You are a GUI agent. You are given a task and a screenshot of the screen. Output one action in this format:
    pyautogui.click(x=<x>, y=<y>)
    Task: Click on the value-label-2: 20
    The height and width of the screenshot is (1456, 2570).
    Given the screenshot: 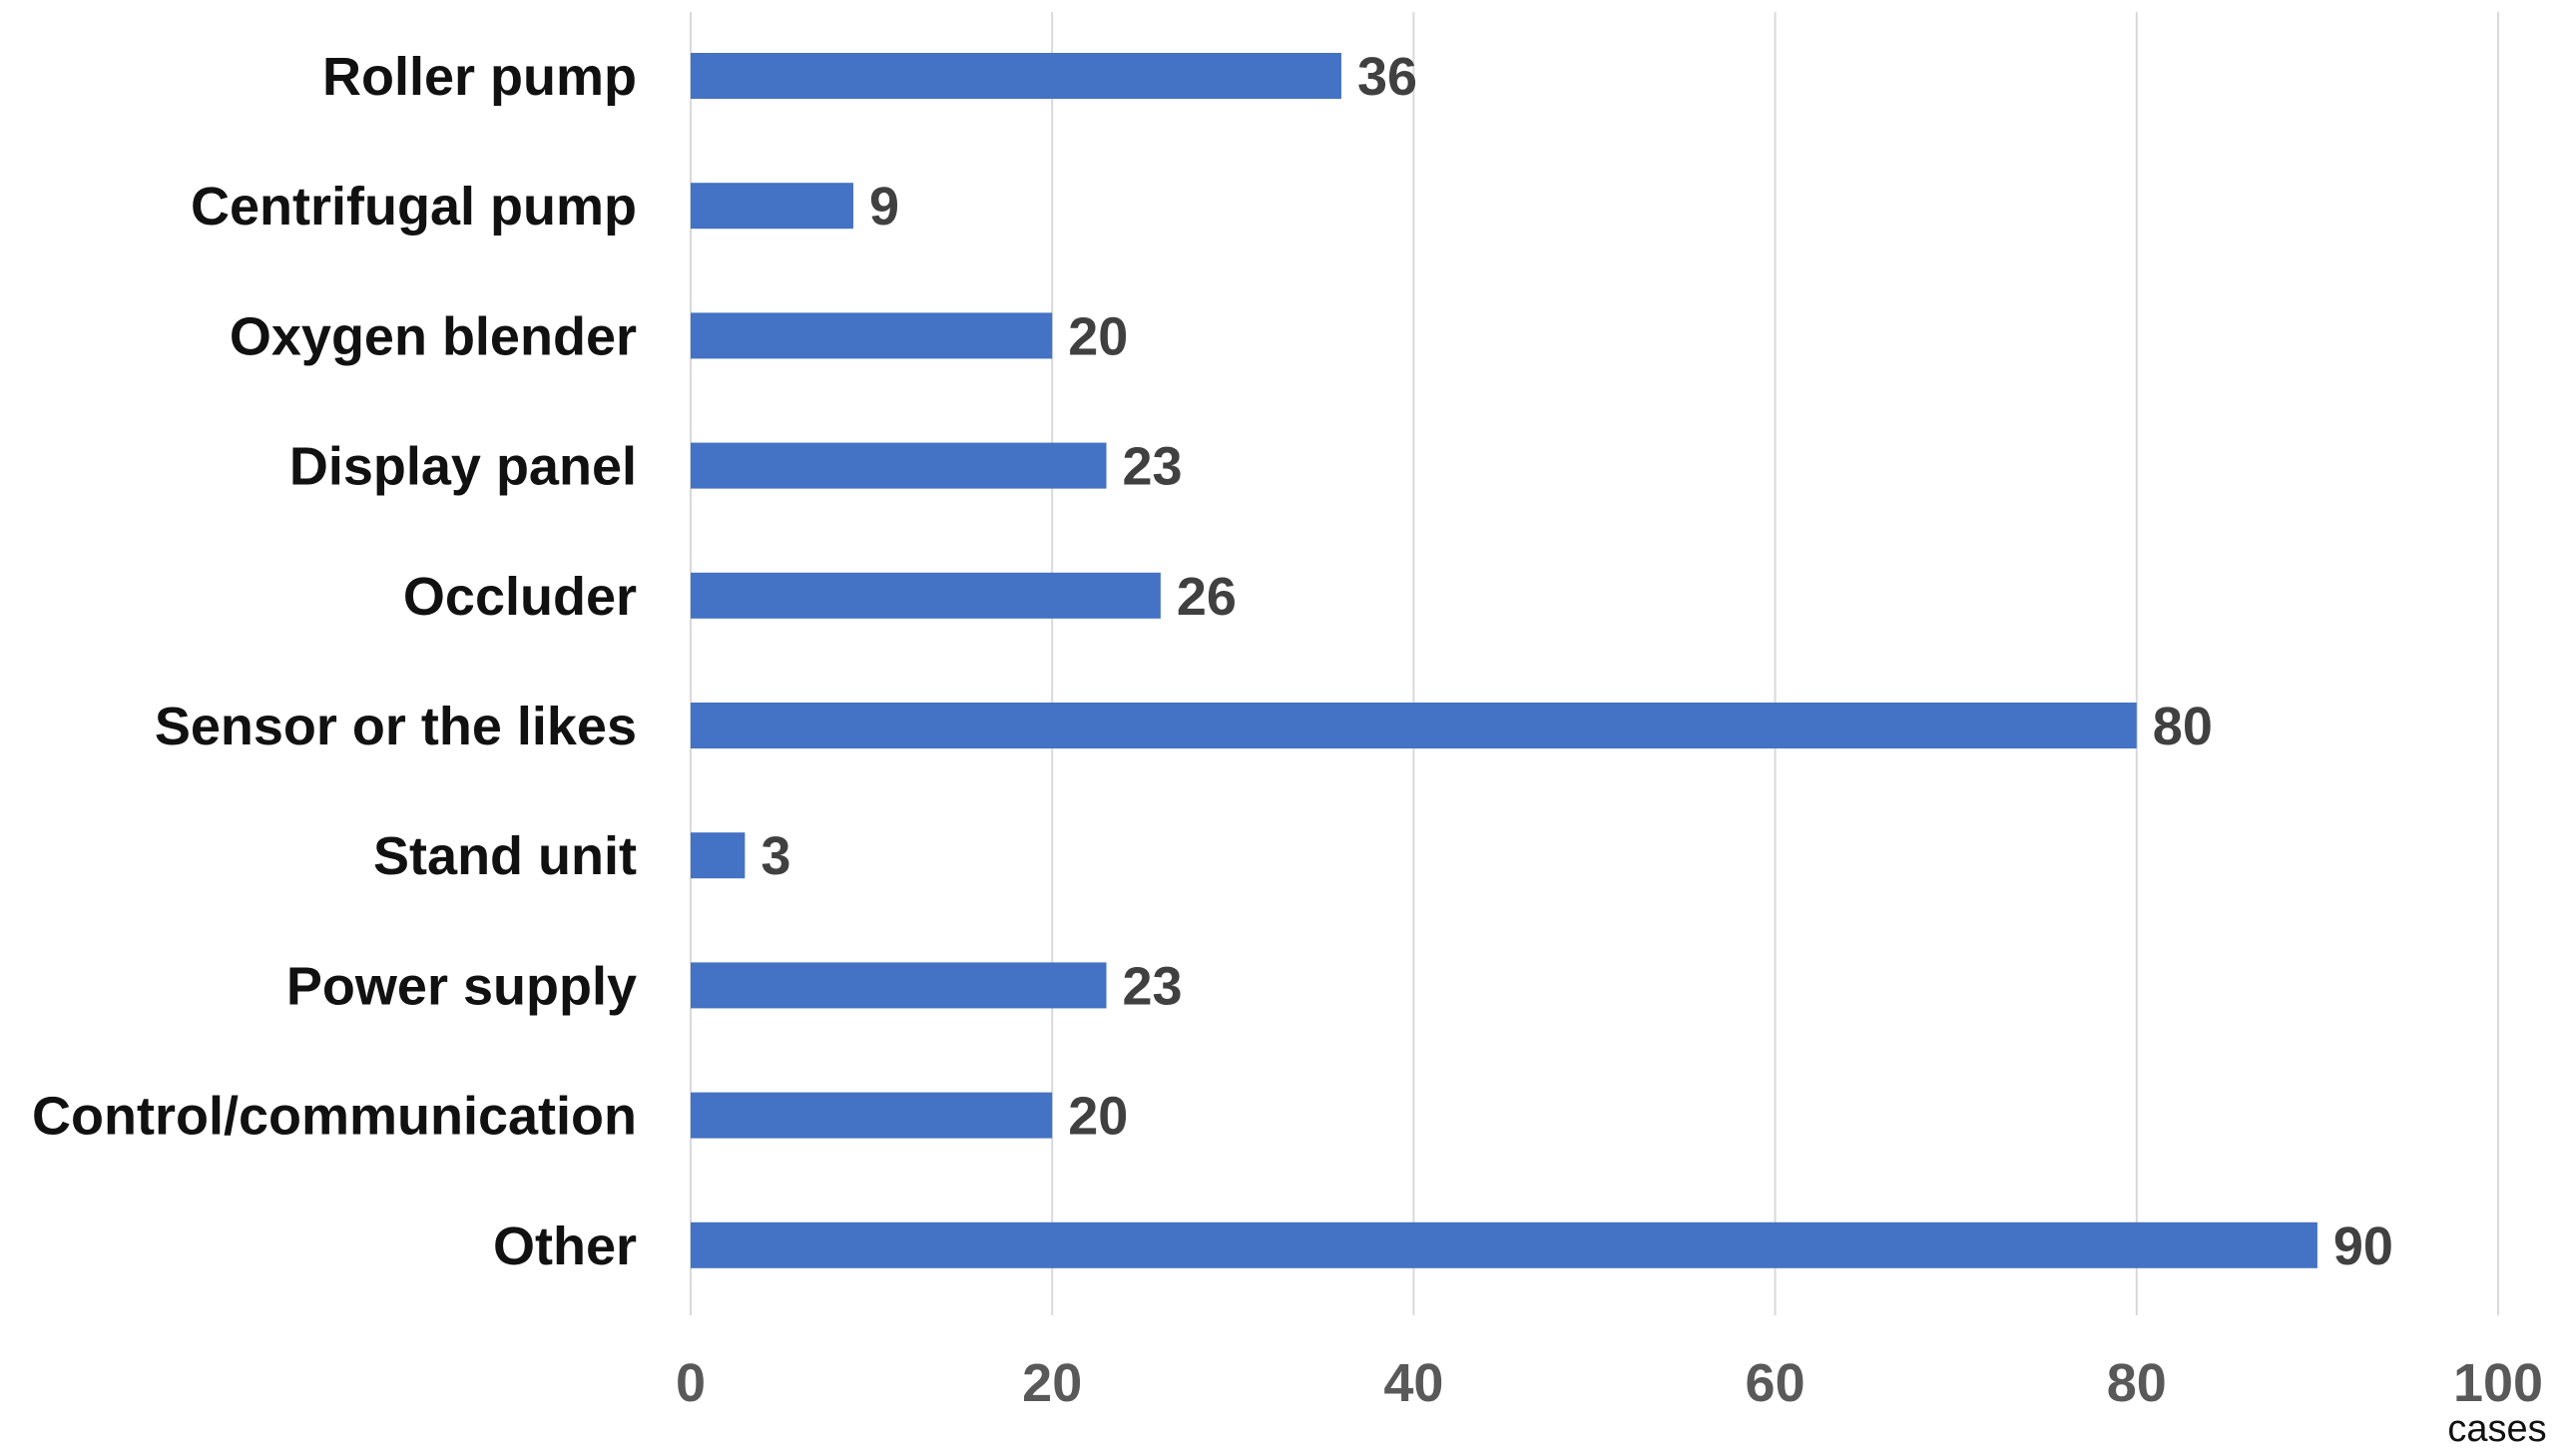 What is the action you would take?
    pyautogui.click(x=1098, y=336)
    